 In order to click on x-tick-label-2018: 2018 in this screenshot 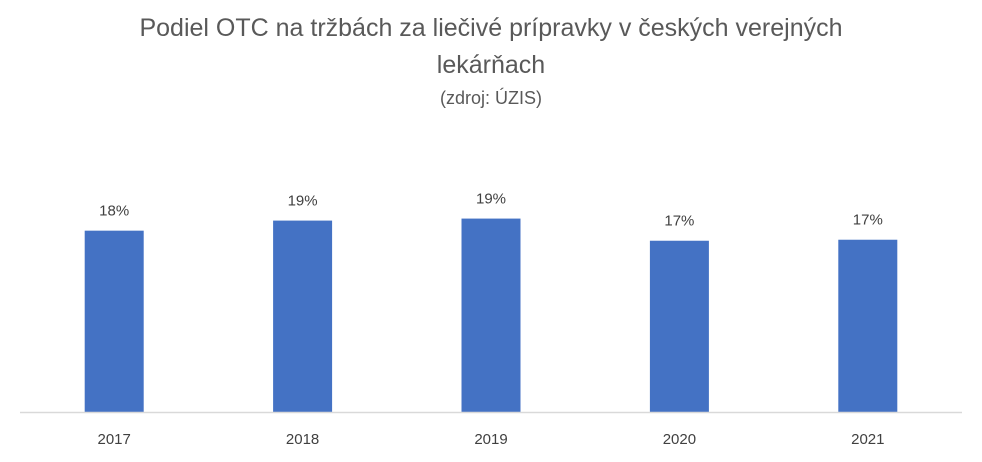, I will do `click(302, 439)`.